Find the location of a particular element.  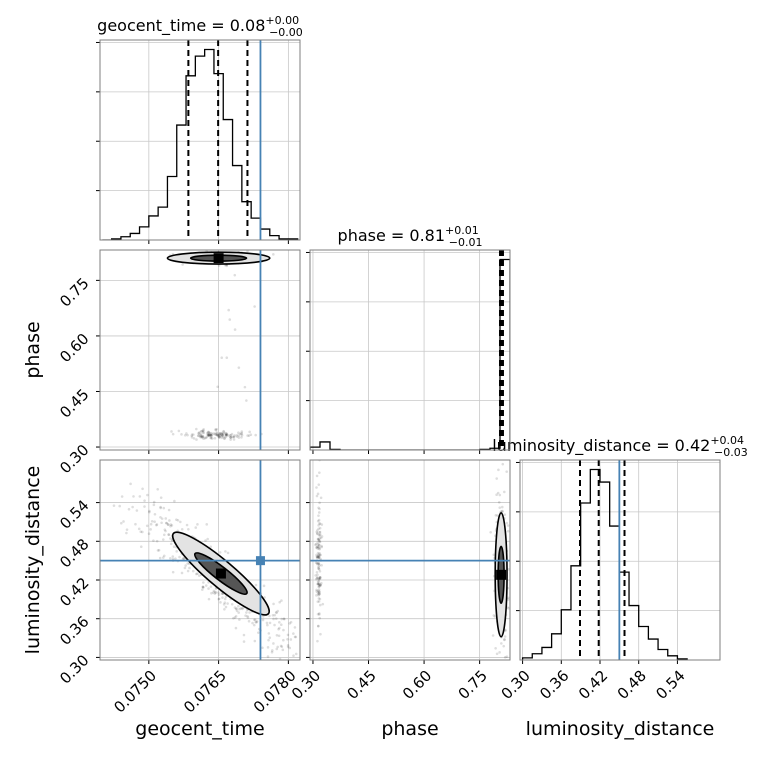

title-phase: phase = 0.81+0.01 −0.01 is located at coordinates (410, 236).